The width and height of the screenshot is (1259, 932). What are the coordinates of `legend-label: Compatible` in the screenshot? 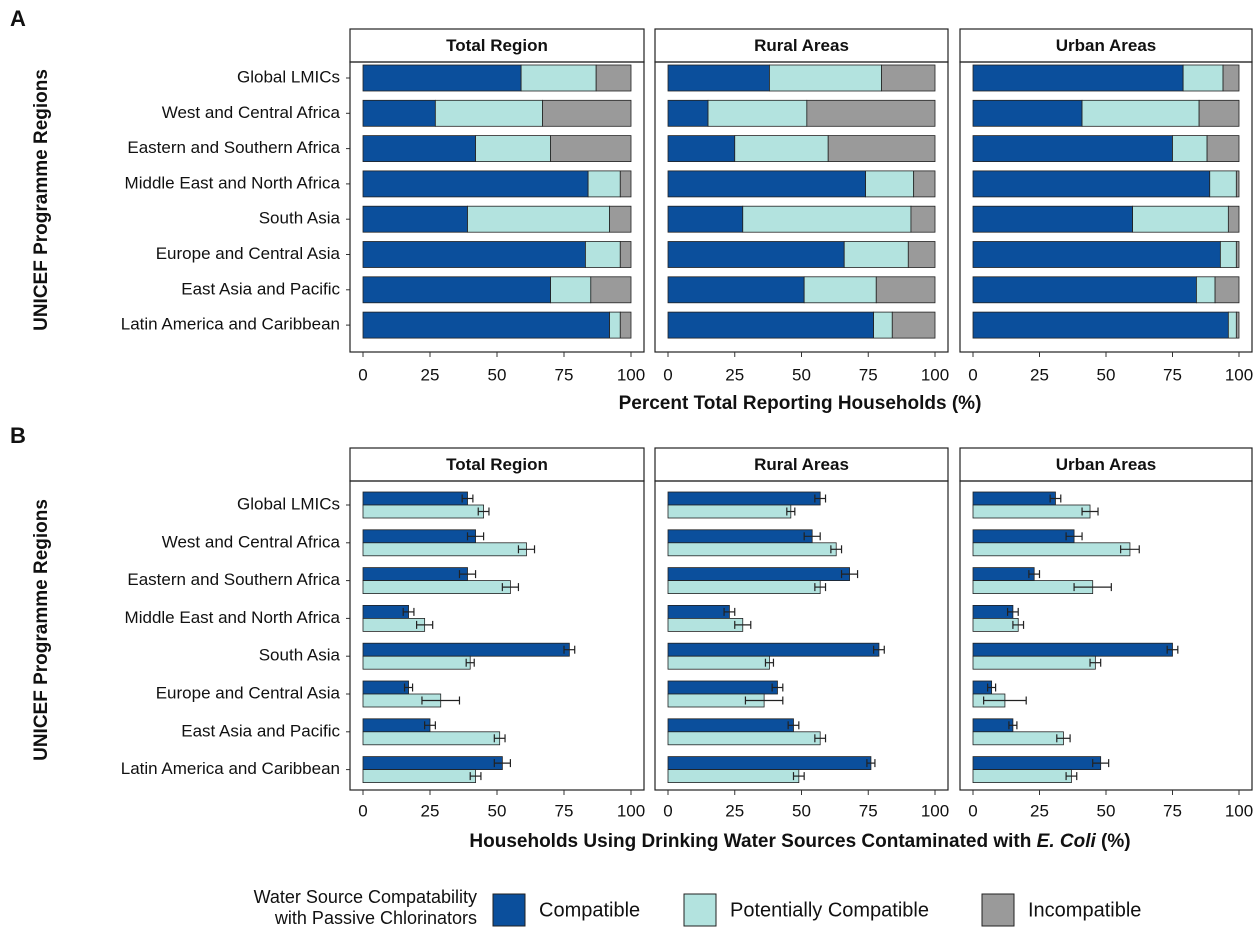 It's located at (589, 910).